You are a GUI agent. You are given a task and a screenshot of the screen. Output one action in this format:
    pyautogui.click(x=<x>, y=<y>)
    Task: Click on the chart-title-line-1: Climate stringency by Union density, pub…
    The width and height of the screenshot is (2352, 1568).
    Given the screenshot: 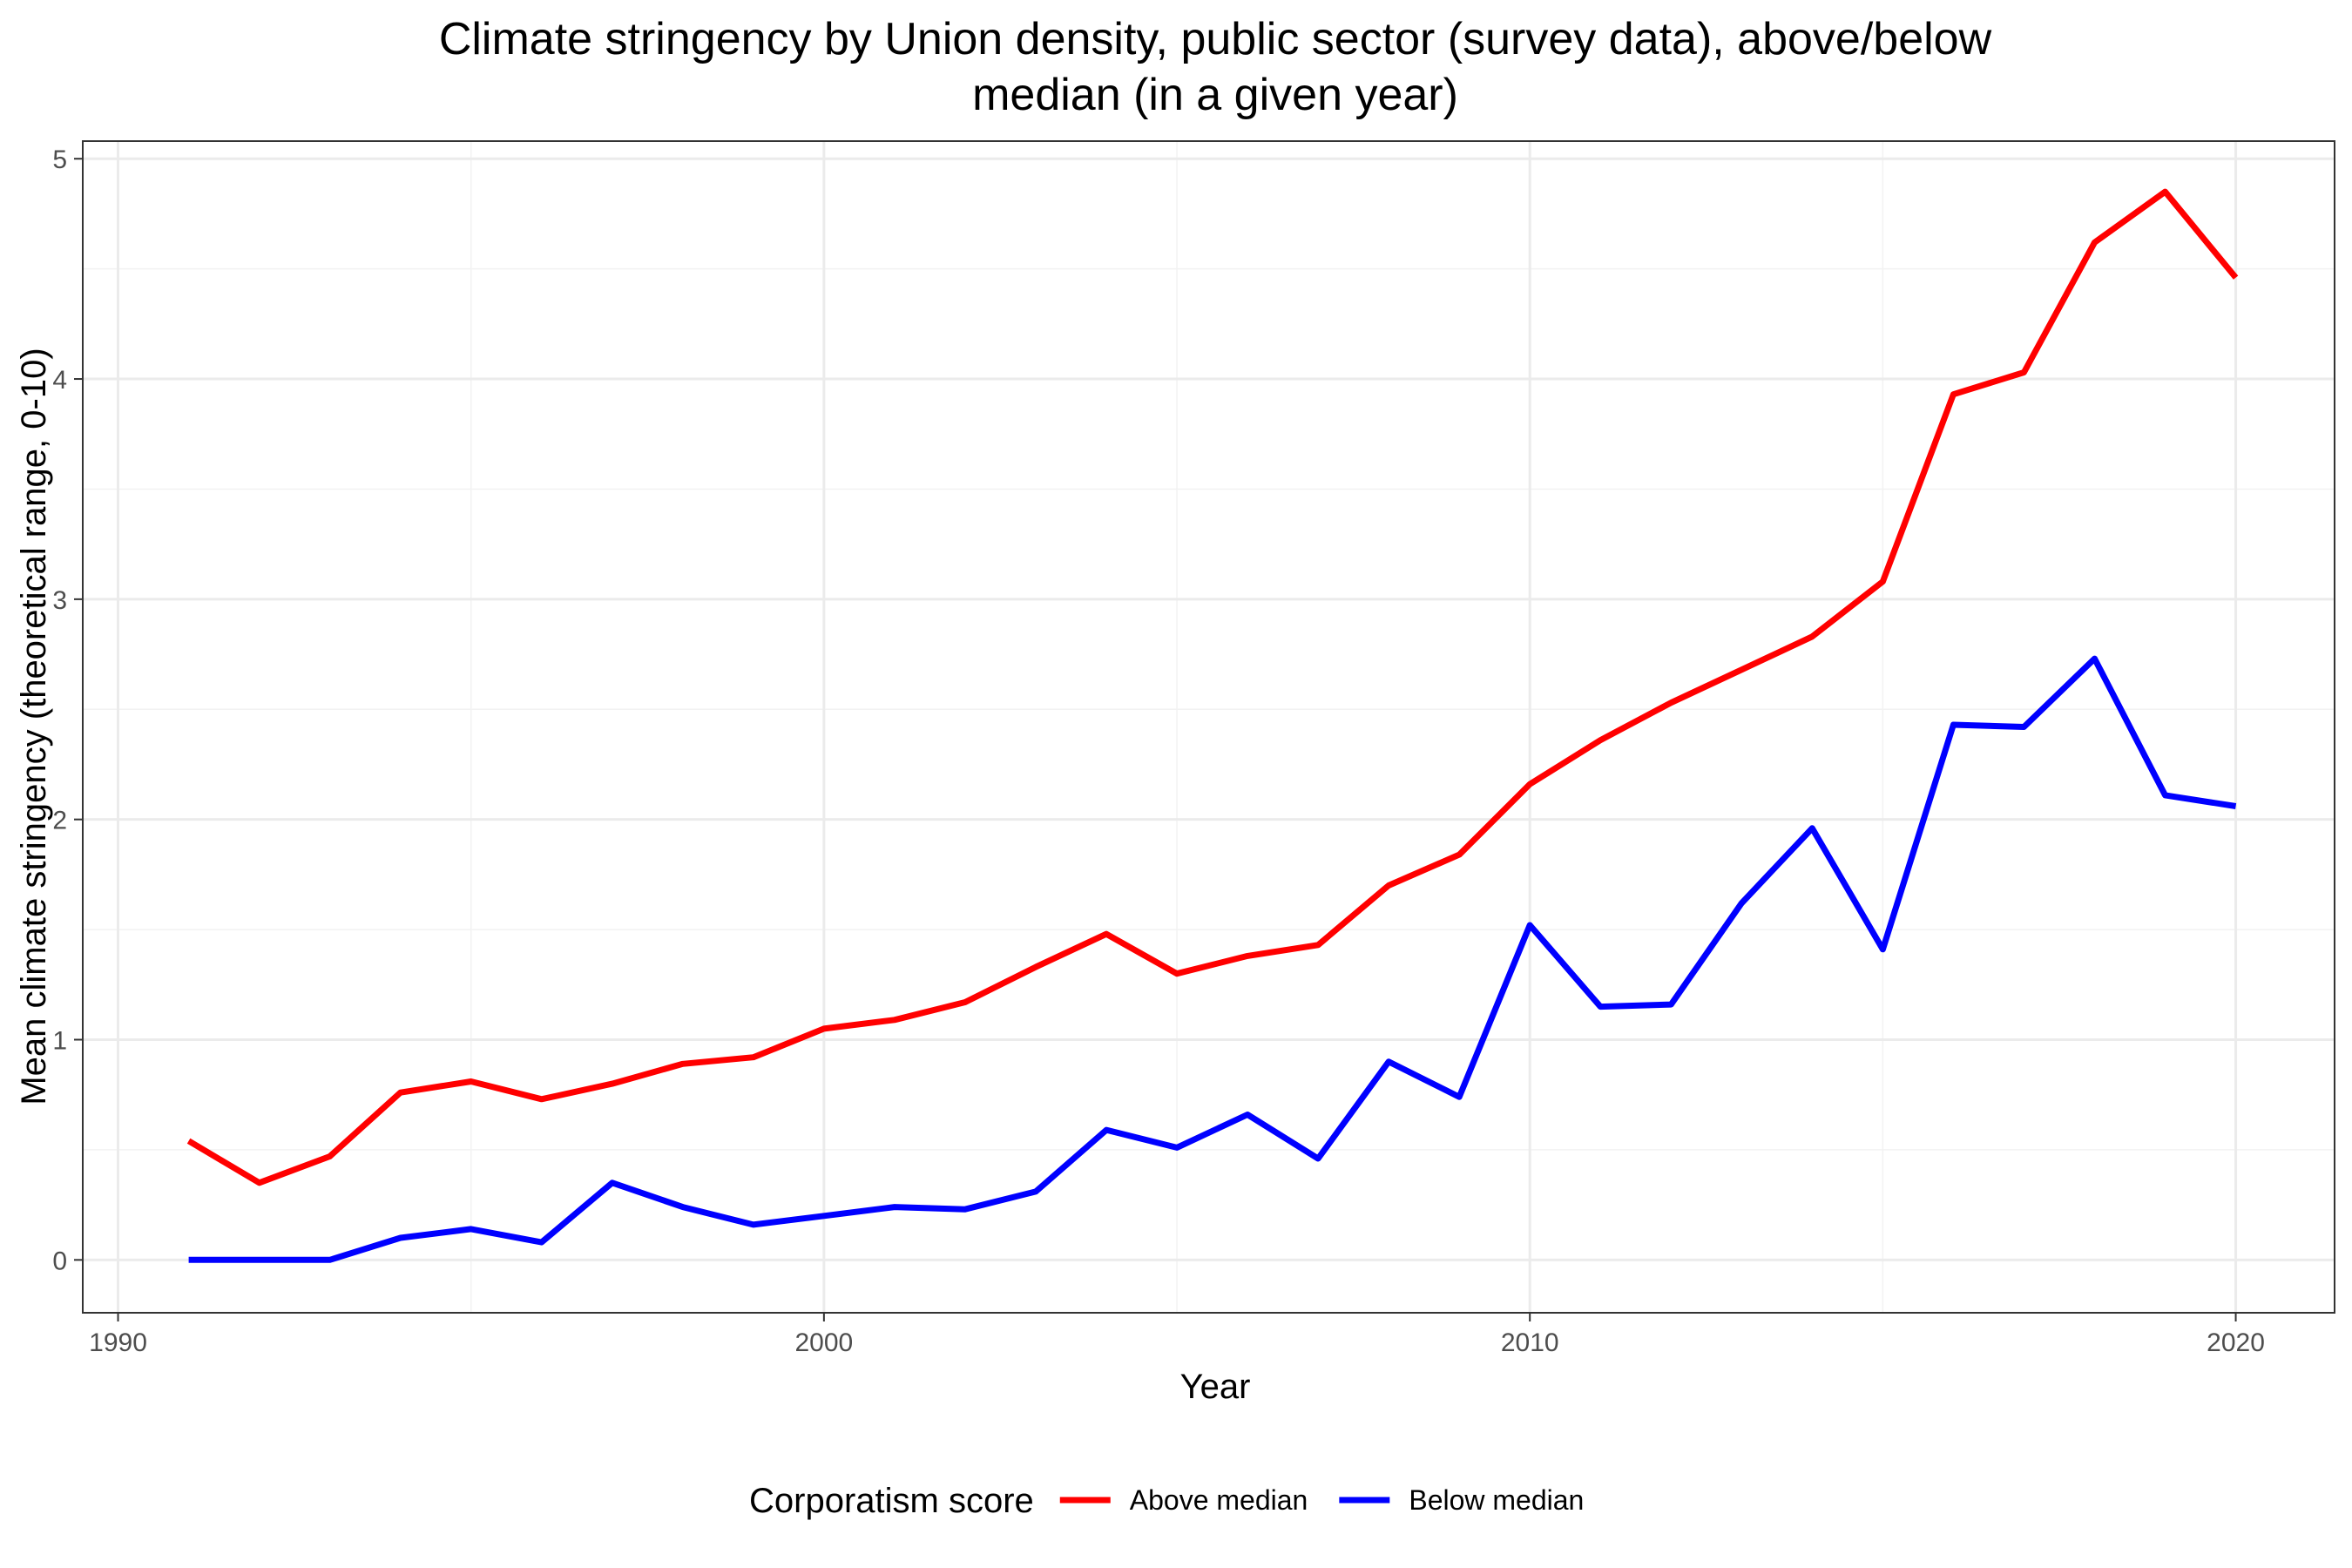 What is the action you would take?
    pyautogui.click(x=1215, y=39)
    